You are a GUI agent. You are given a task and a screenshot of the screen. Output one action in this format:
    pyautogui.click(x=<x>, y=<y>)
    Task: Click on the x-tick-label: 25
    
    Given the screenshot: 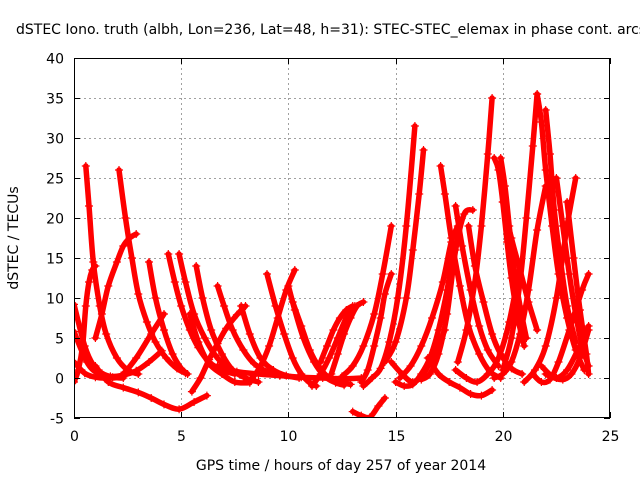 What is the action you would take?
    pyautogui.click(x=611, y=437)
    